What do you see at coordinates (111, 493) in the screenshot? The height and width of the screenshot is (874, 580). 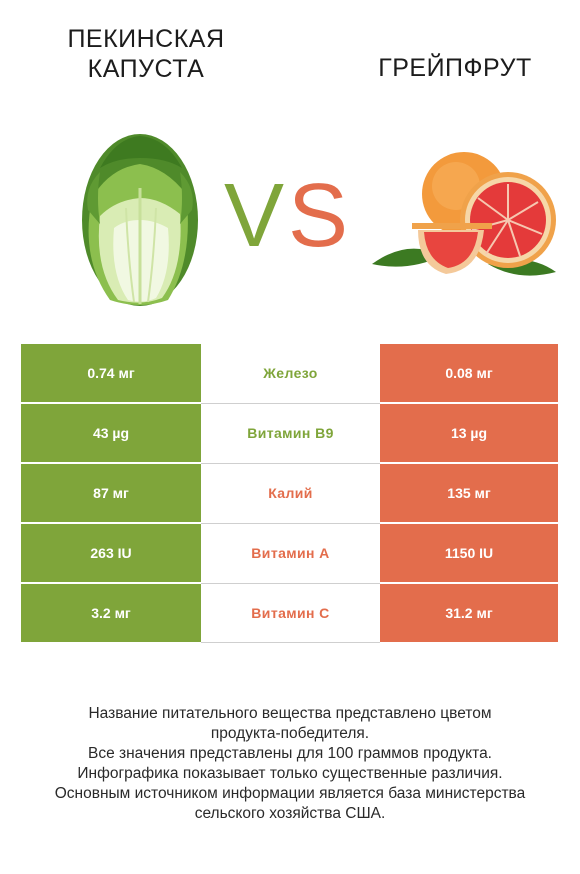 I see `left-value: 87 мг` at bounding box center [111, 493].